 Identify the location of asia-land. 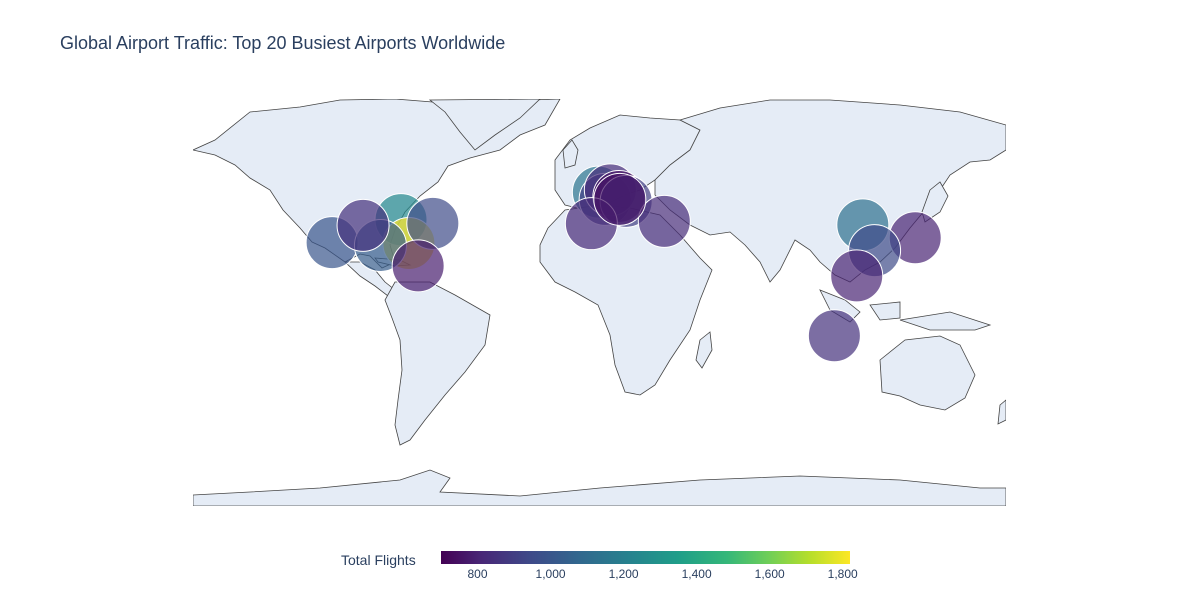
(830, 191).